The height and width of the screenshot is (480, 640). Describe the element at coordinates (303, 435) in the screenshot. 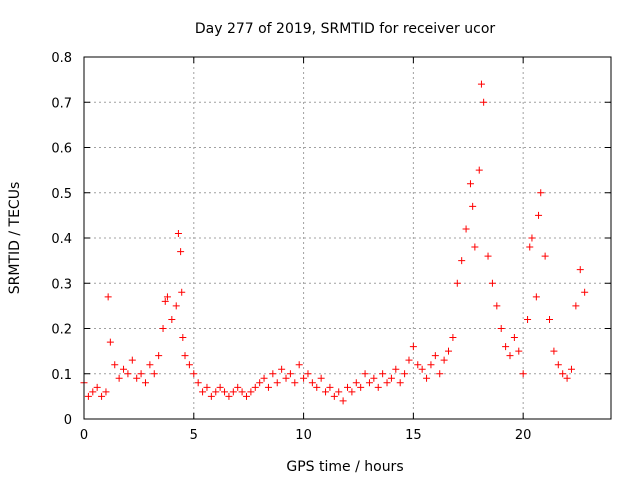

I see `x-tick-label: 10` at that location.